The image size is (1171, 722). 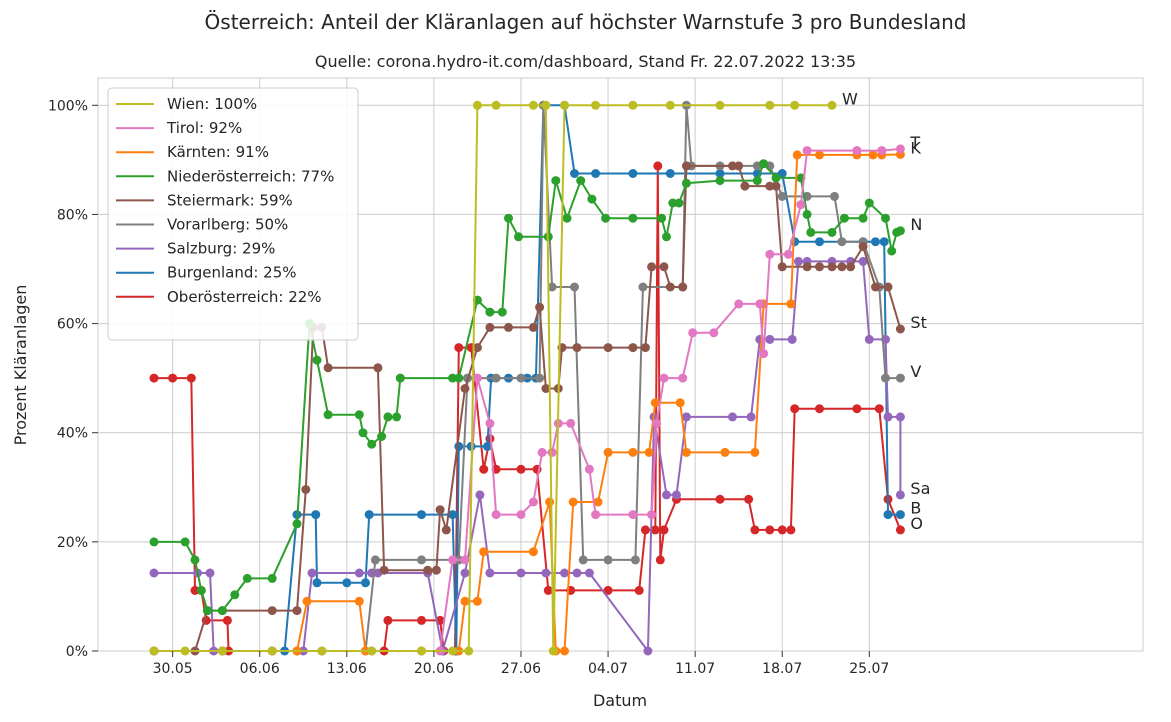 I want to click on legend-entry: Tirol: 92%, so click(x=179, y=128).